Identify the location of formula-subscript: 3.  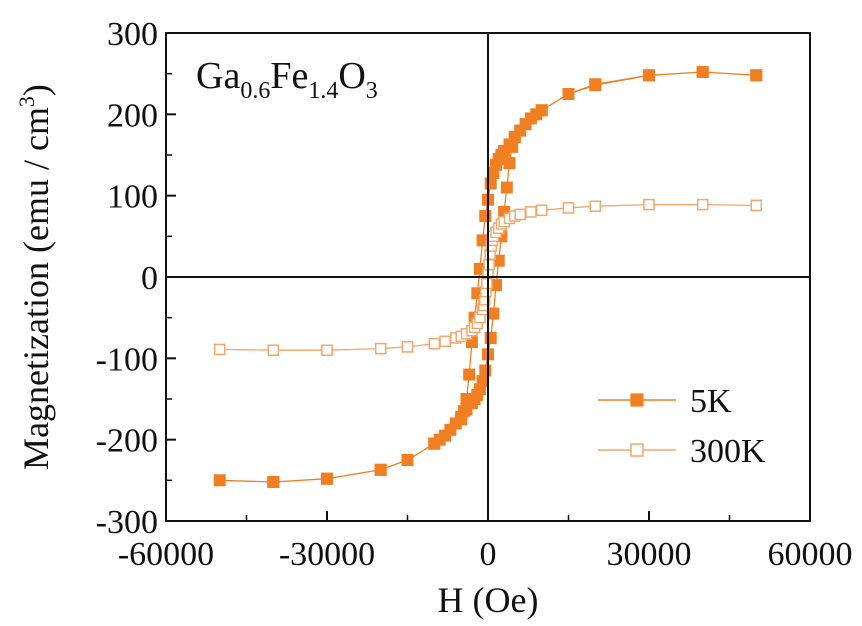
(372, 91).